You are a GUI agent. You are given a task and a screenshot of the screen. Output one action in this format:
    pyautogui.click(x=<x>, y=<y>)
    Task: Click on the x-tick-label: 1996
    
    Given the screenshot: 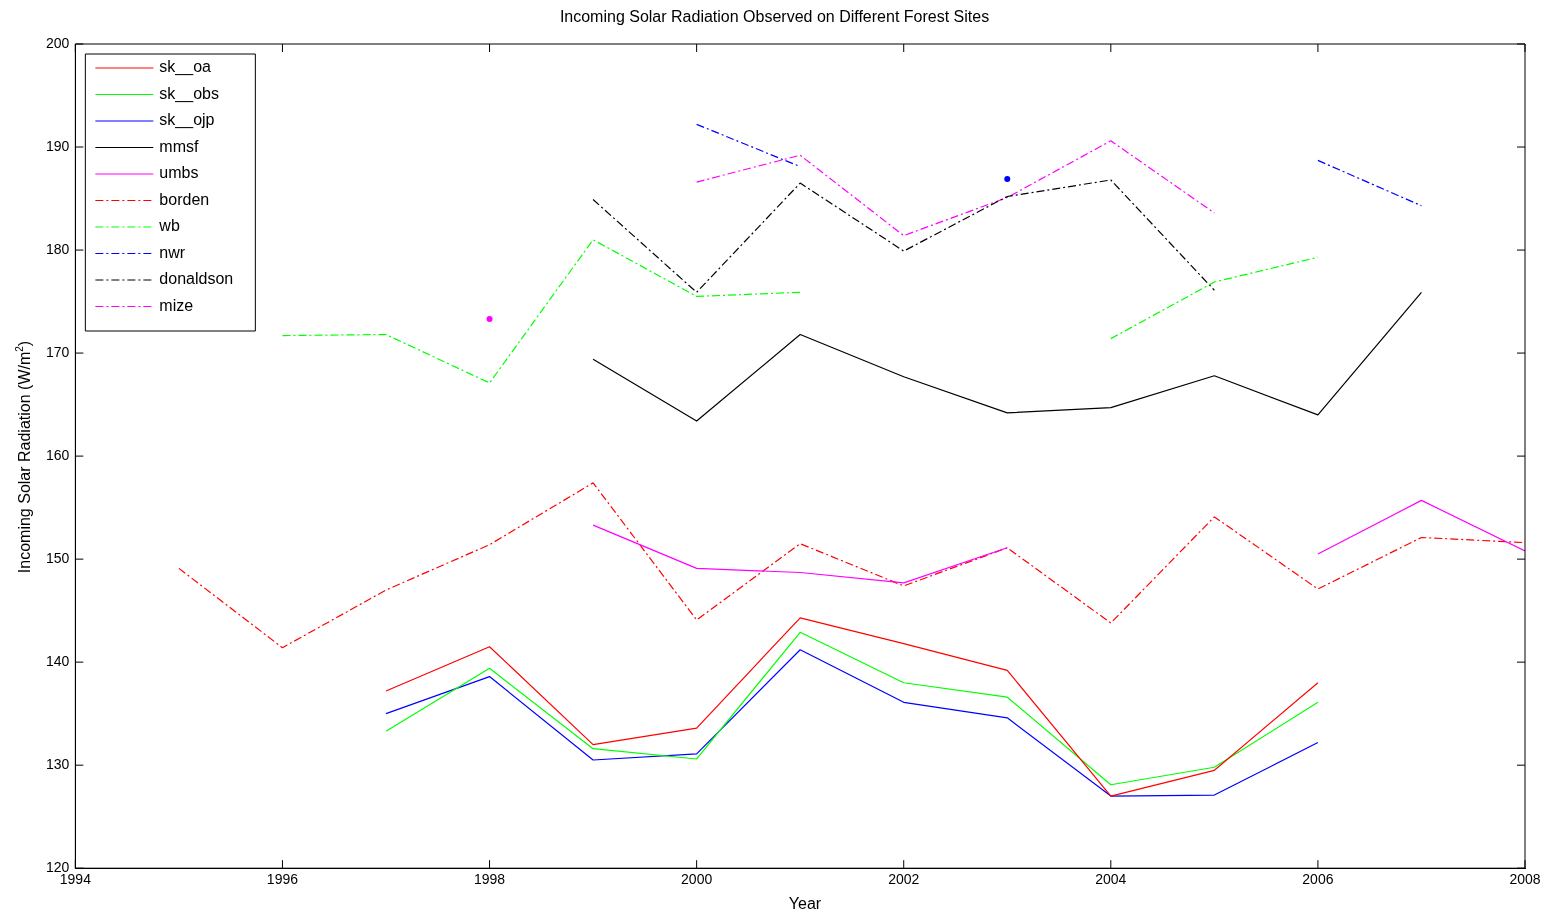 What is the action you would take?
    pyautogui.click(x=282, y=879)
    